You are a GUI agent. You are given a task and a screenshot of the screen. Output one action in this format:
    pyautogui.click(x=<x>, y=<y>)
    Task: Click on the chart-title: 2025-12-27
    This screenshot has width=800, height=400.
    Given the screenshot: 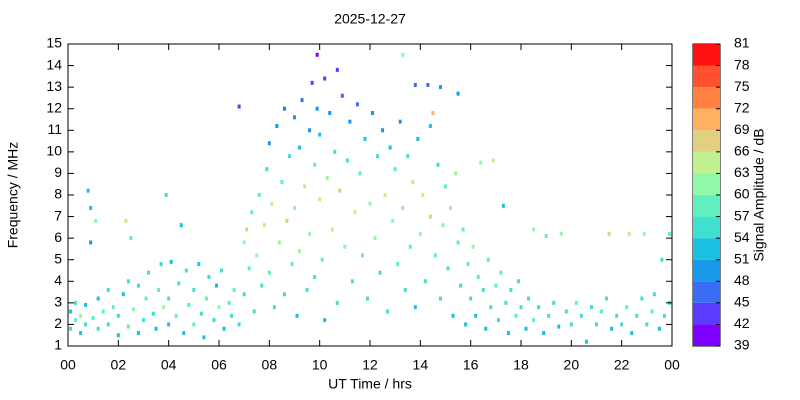 What is the action you would take?
    pyautogui.click(x=370, y=19)
    